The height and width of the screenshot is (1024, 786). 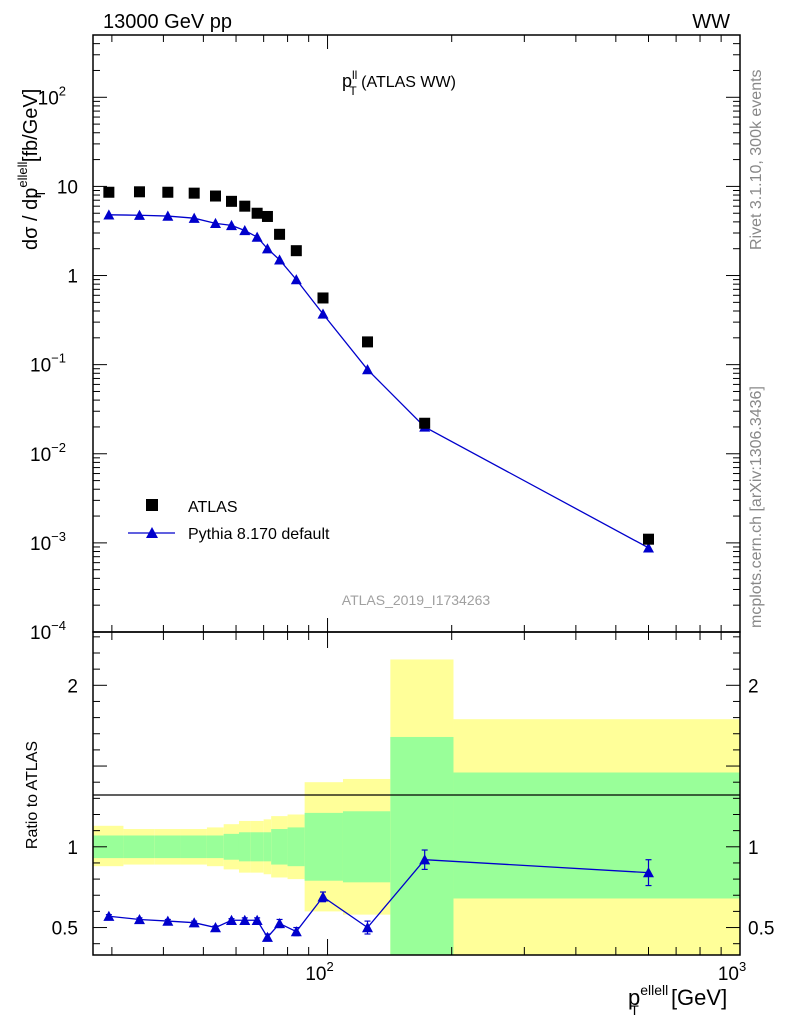 What do you see at coordinates (259, 534) in the screenshot?
I see `legend-mc-label: Pythia 8.170 default` at bounding box center [259, 534].